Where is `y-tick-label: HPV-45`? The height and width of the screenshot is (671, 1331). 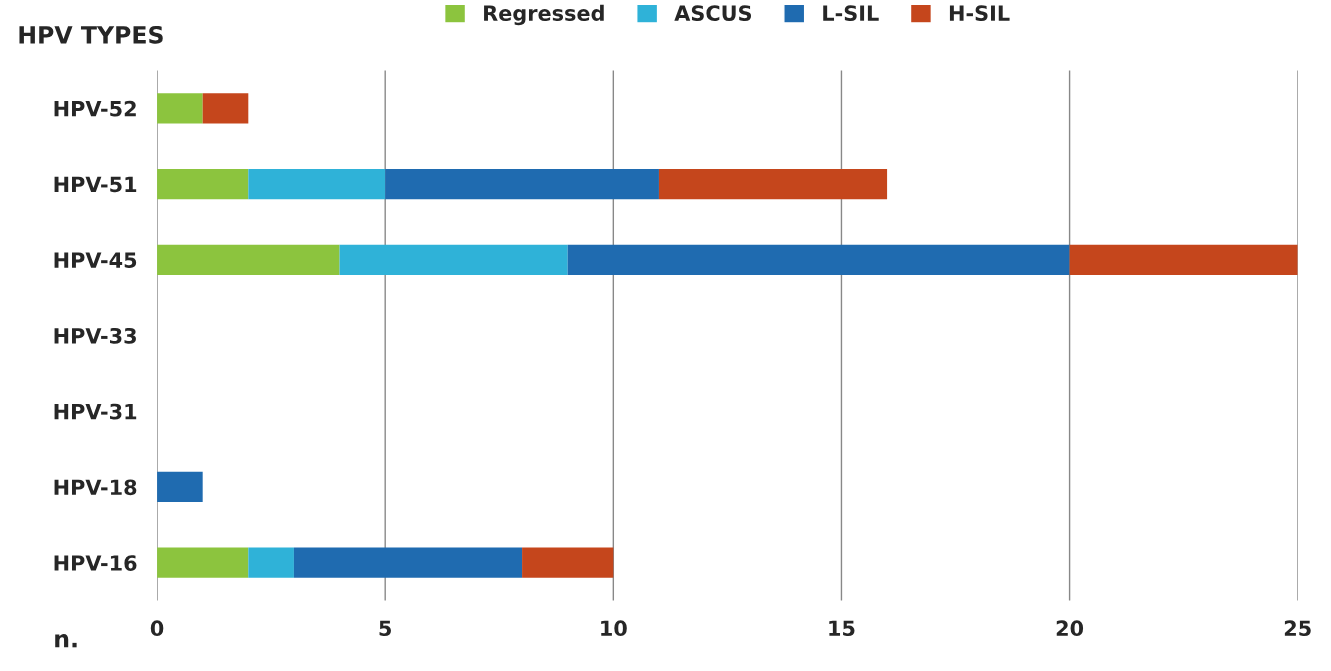 y-tick-label: HPV-45 is located at coordinates (95, 260).